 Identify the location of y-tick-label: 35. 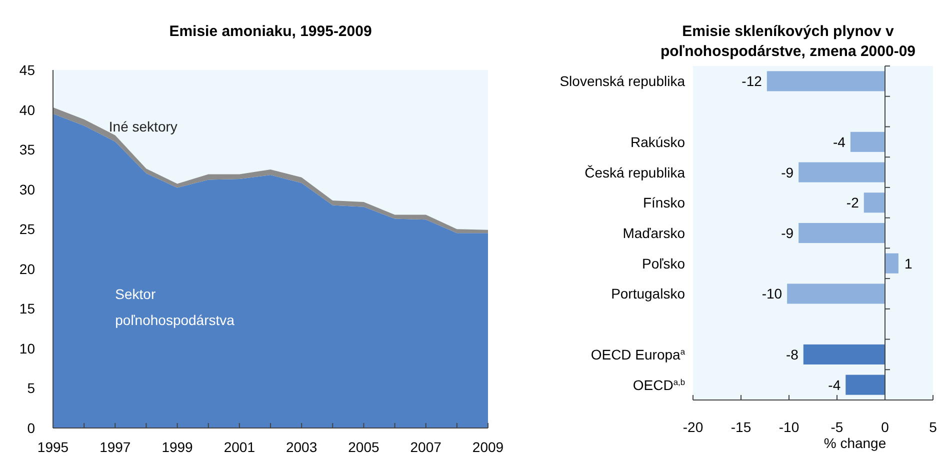
(27, 150).